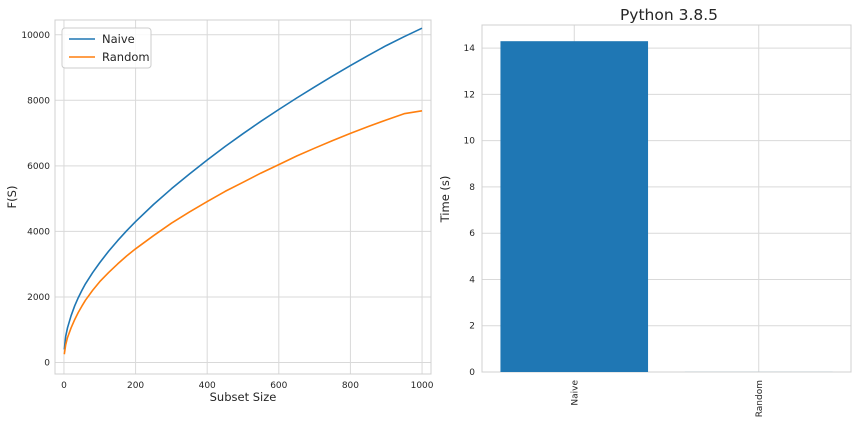  Describe the element at coordinates (472, 234) in the screenshot. I see `bar-y-tick-label: 6` at that location.